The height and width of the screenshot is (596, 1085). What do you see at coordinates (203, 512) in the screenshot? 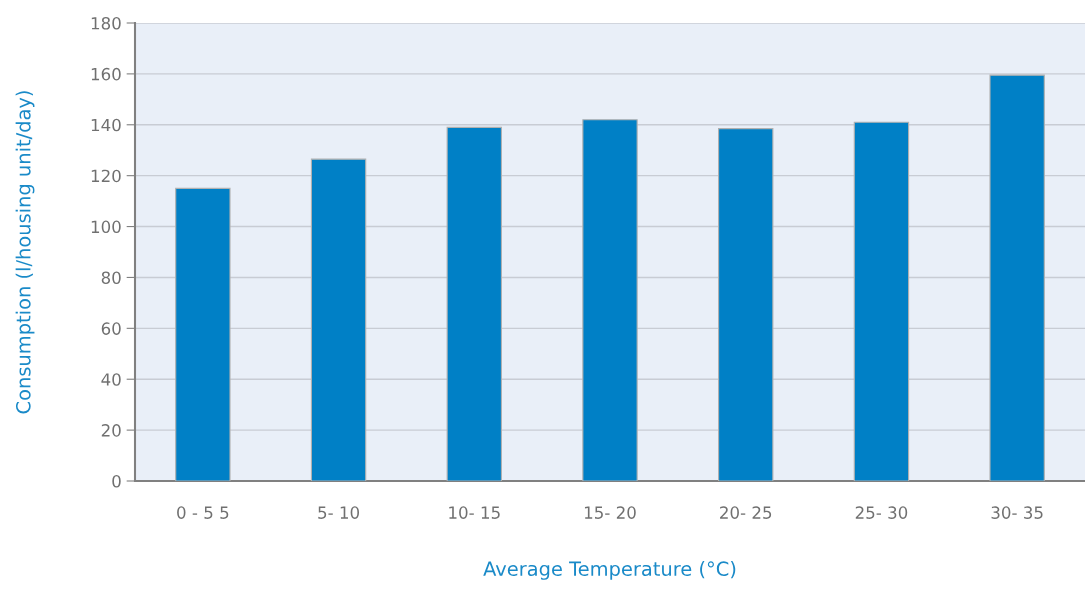
I see `x-tick-label: 0 - 5 5` at bounding box center [203, 512].